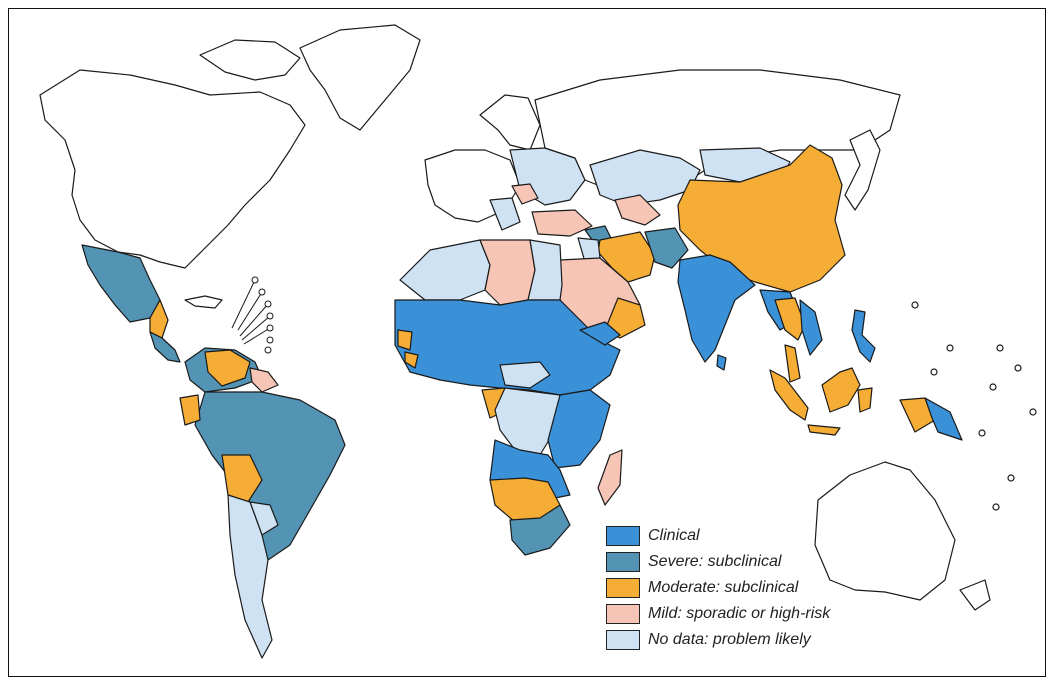 Image resolution: width=1057 pixels, height=687 pixels. Describe the element at coordinates (792, 363) in the screenshot. I see `region-malay-peninsula` at that location.